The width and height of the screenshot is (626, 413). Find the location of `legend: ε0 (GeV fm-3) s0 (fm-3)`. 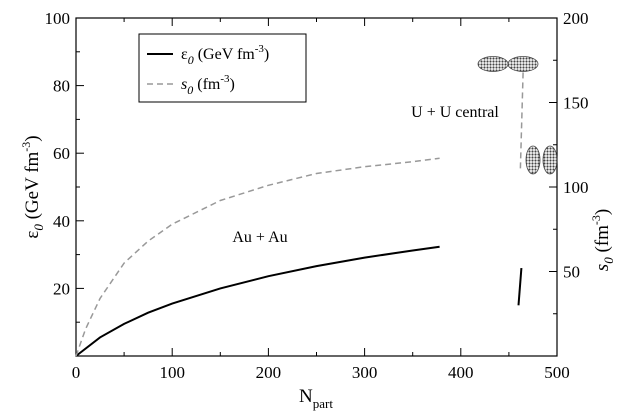

legend: ε0 (GeV fm-3) s0 (fm-3) is located at coordinates (222, 68).